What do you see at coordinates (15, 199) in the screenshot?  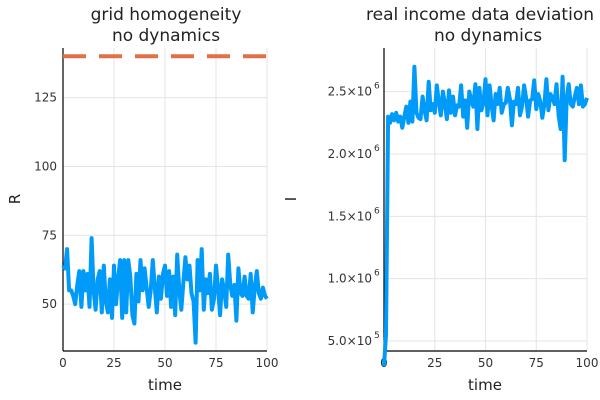 I see `y-axis-label: R` at bounding box center [15, 199].